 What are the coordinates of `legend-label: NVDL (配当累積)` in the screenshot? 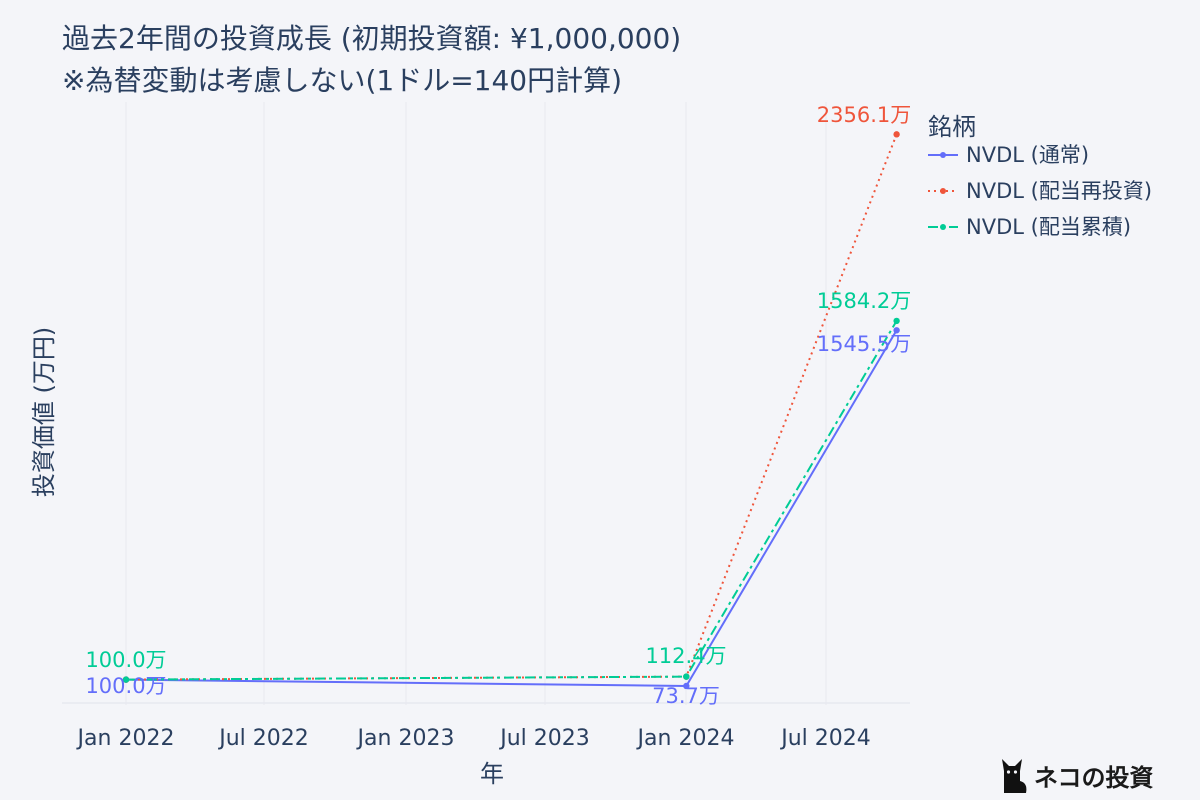 It's located at (1048, 227).